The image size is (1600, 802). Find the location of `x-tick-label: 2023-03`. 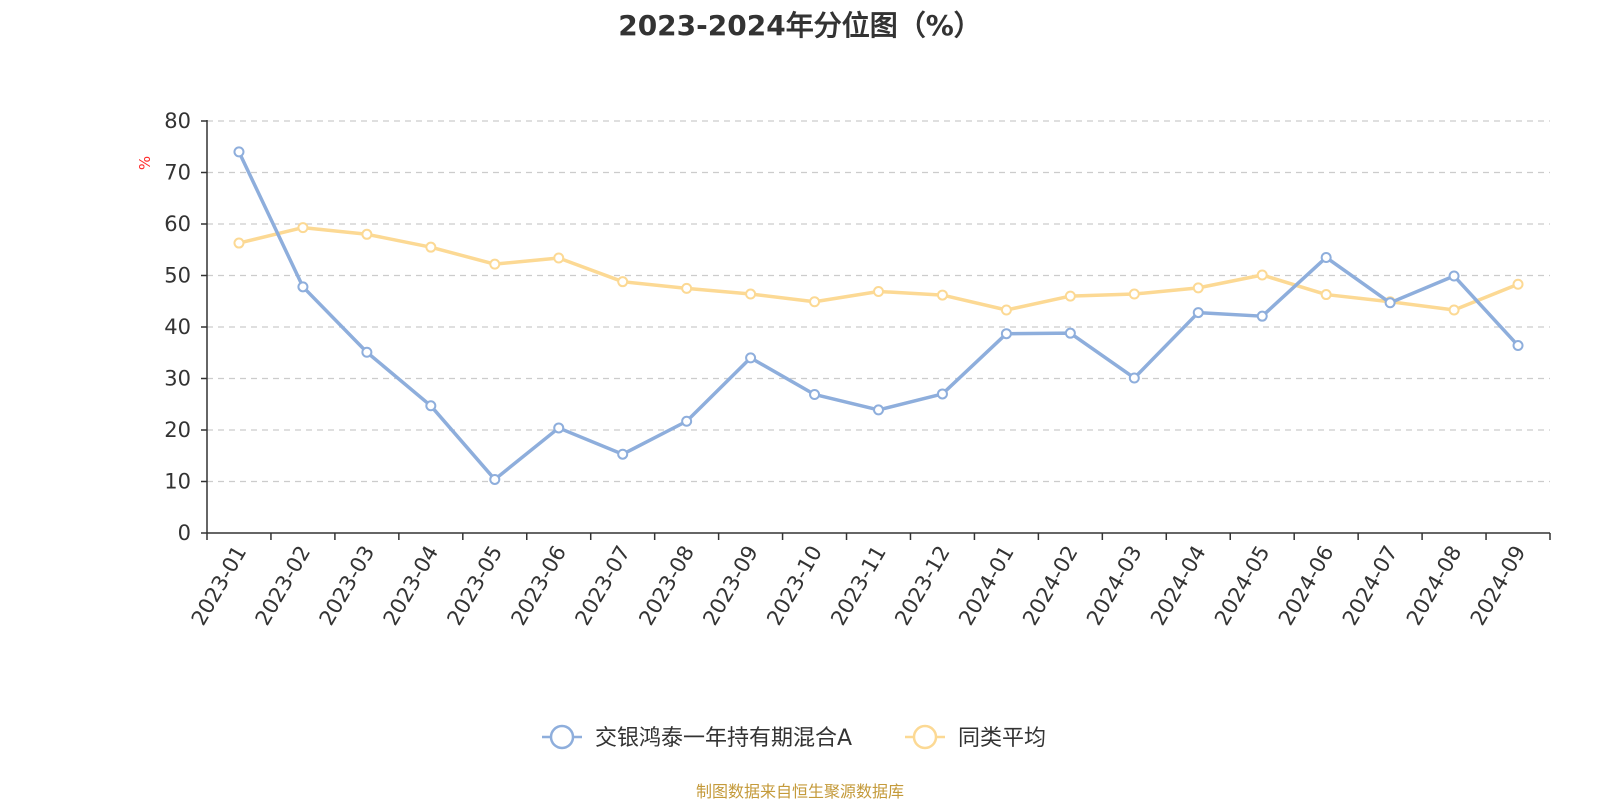

x-tick-label: 2023-03 is located at coordinates (347, 586).